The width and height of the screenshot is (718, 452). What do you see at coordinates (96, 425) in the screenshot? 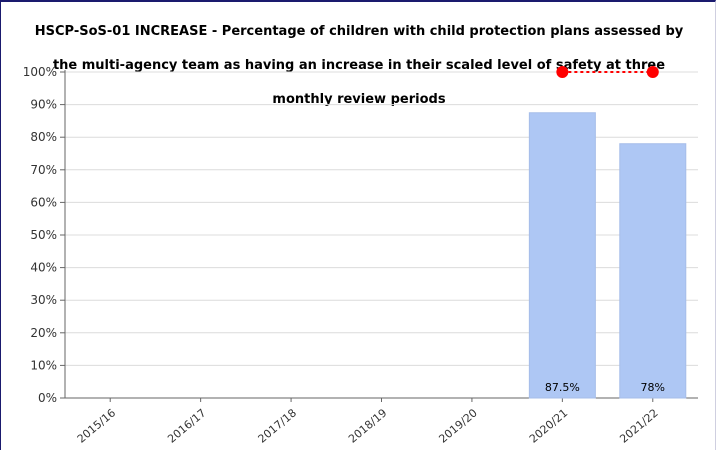
I see `x-tick-label: 2015/16` at bounding box center [96, 425].